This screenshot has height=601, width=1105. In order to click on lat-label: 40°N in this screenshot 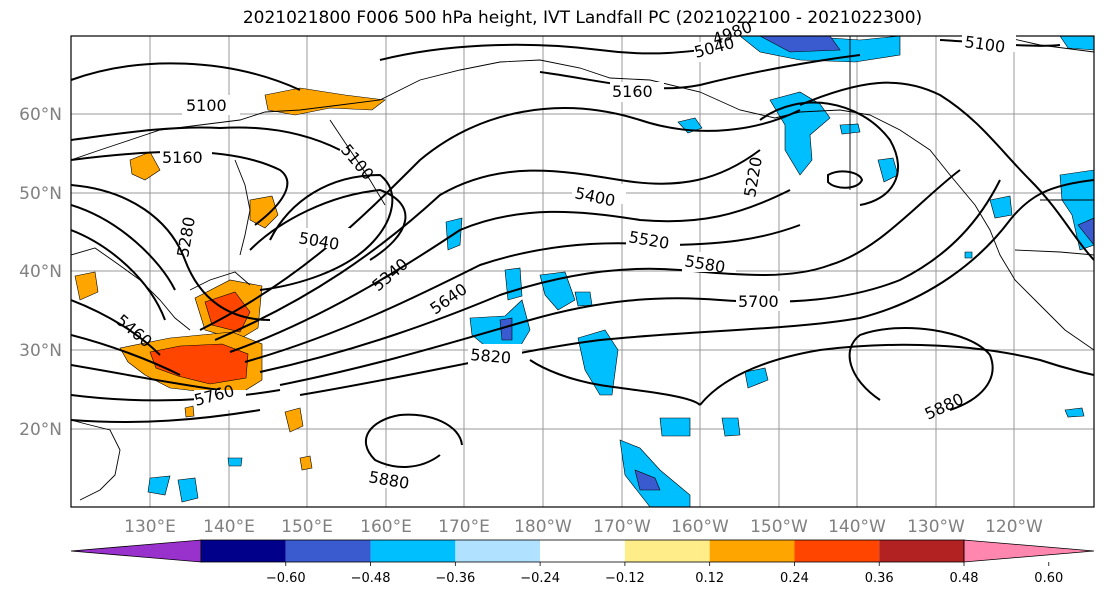, I will do `click(40, 272)`.